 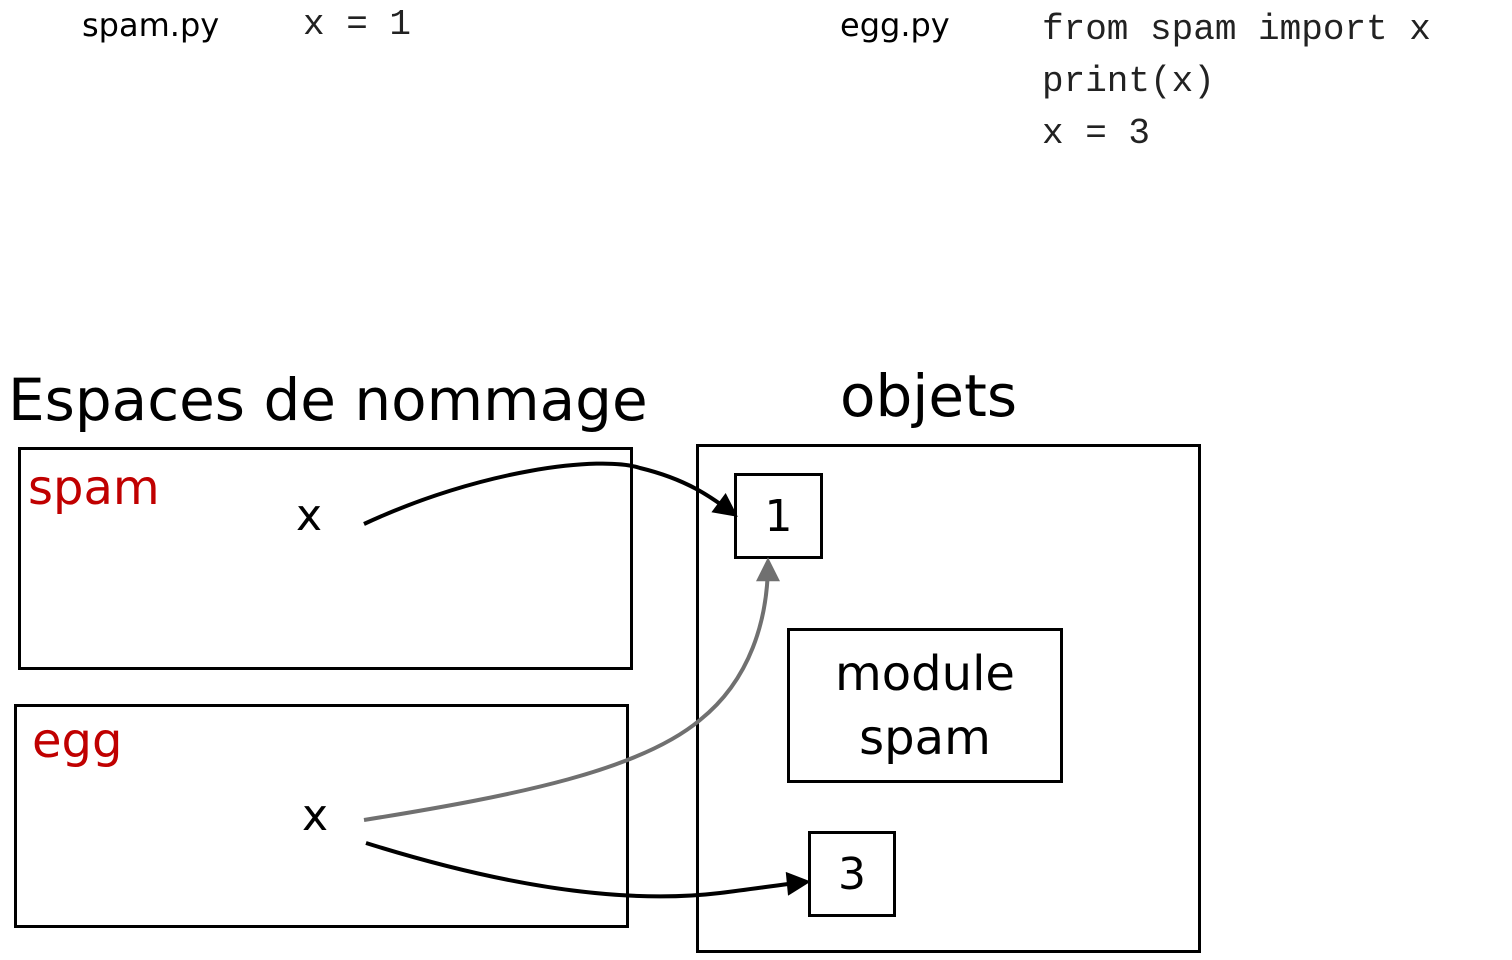 I want to click on code-line: print(x), so click(x=1128, y=81).